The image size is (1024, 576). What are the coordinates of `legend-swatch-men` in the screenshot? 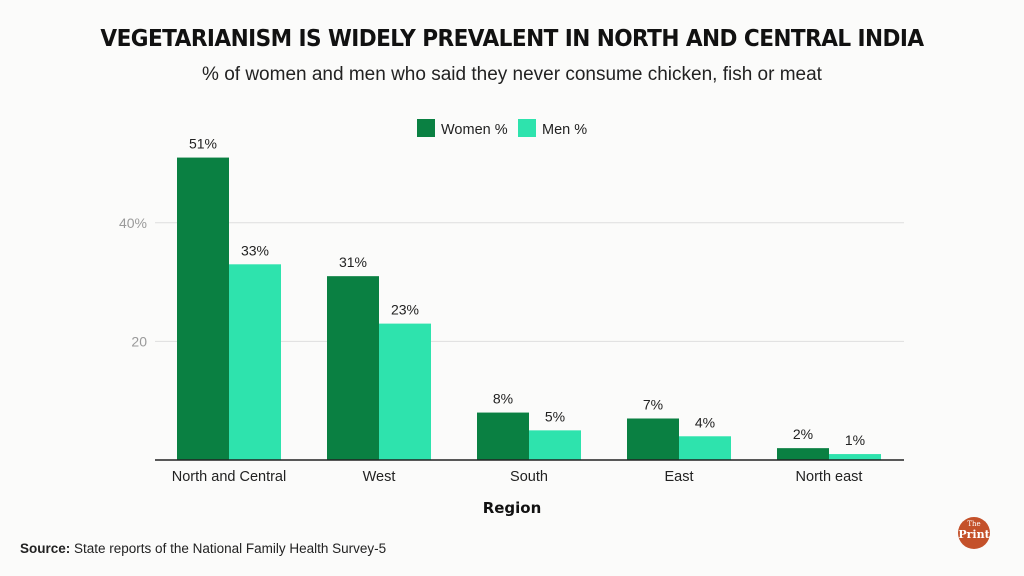 It's located at (527, 128).